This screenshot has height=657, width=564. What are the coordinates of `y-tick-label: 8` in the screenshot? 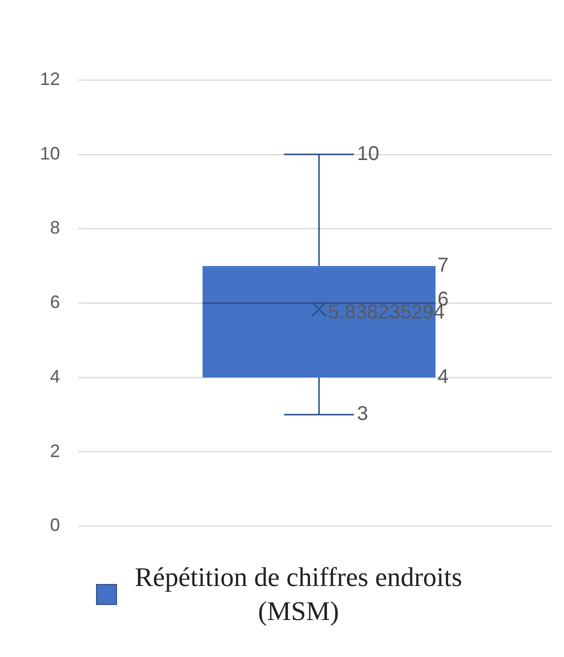 It's located at (55, 228).